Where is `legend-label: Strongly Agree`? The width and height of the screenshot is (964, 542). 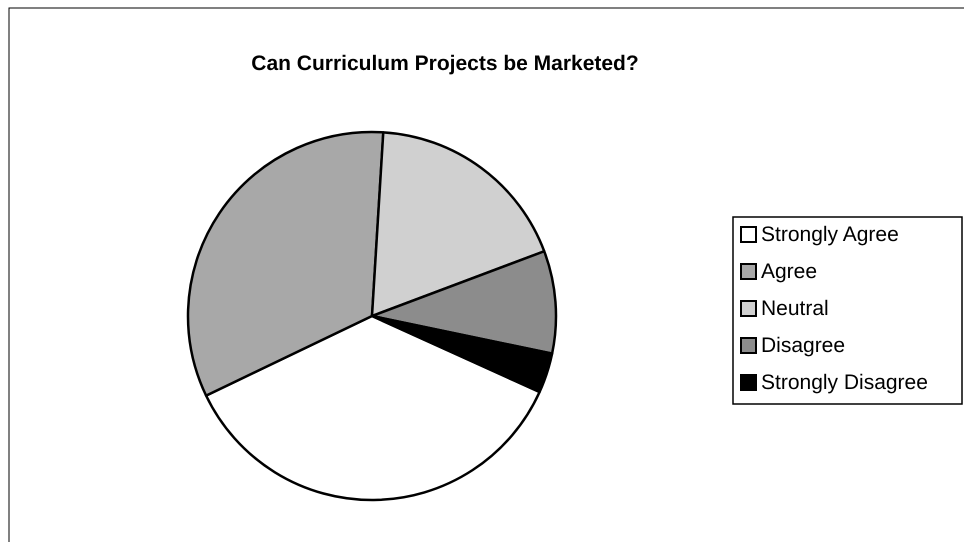 legend-label: Strongly Agree is located at coordinates (830, 234).